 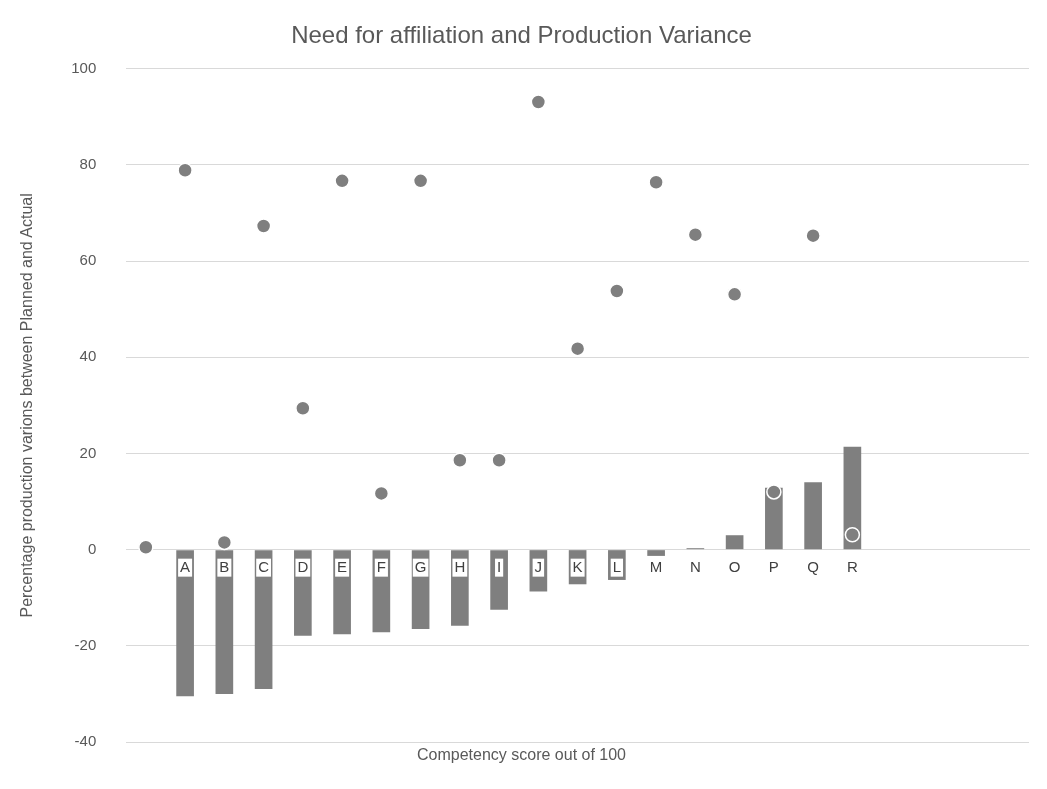 What do you see at coordinates (88, 356) in the screenshot?
I see `y-tick-label: 40` at bounding box center [88, 356].